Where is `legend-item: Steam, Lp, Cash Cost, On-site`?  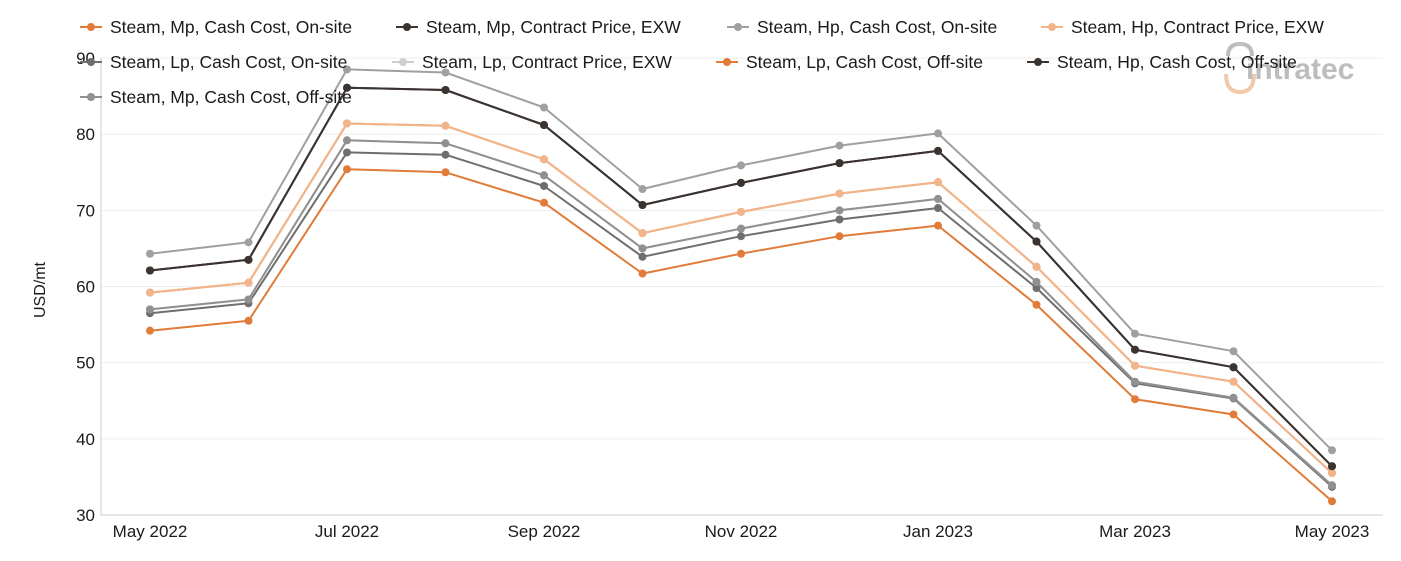
legend-item: Steam, Lp, Cash Cost, On-site is located at coordinates (213, 62).